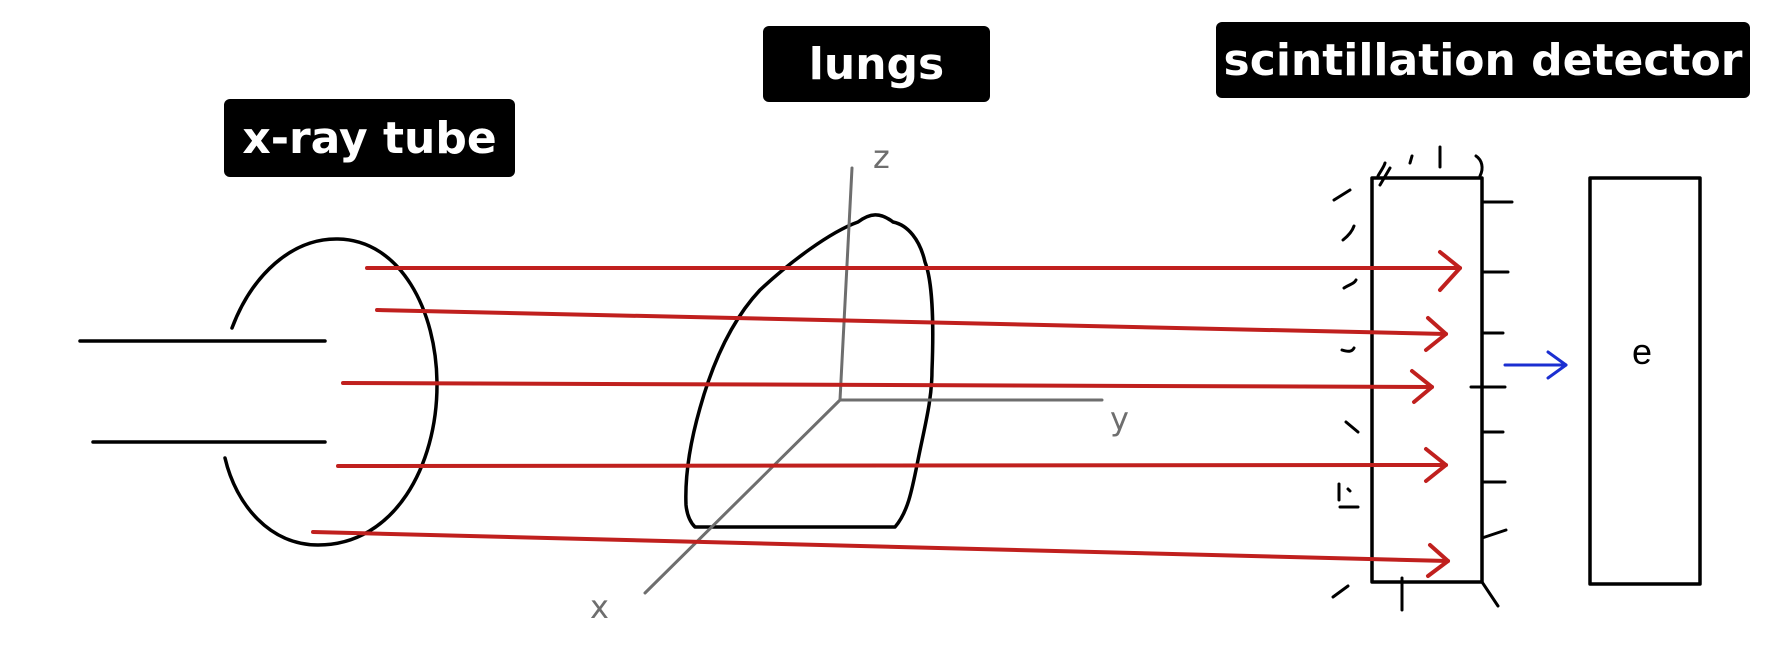 This screenshot has width=1774, height=662. Describe the element at coordinates (369, 138) in the screenshot. I see `xray-tube-label: x-ray tube` at that location.